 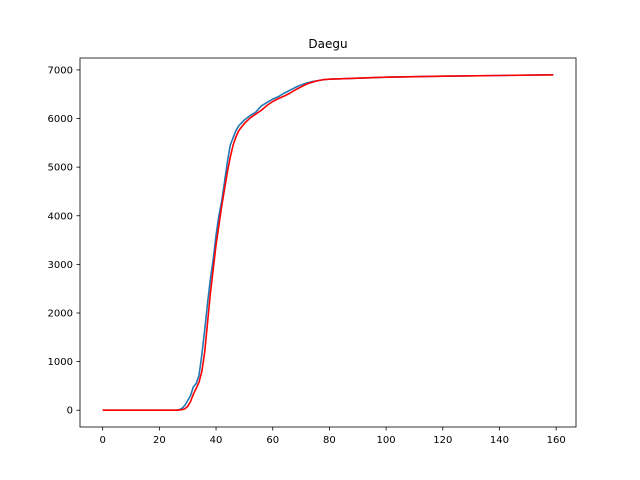 What do you see at coordinates (60, 119) in the screenshot?
I see `y-tick-label: 6000` at bounding box center [60, 119].